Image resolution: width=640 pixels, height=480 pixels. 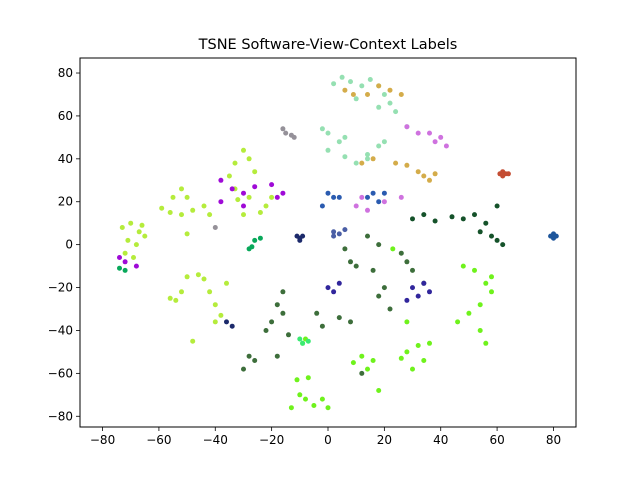 What do you see at coordinates (65, 73) in the screenshot?
I see `y-tick-label: 80` at bounding box center [65, 73].